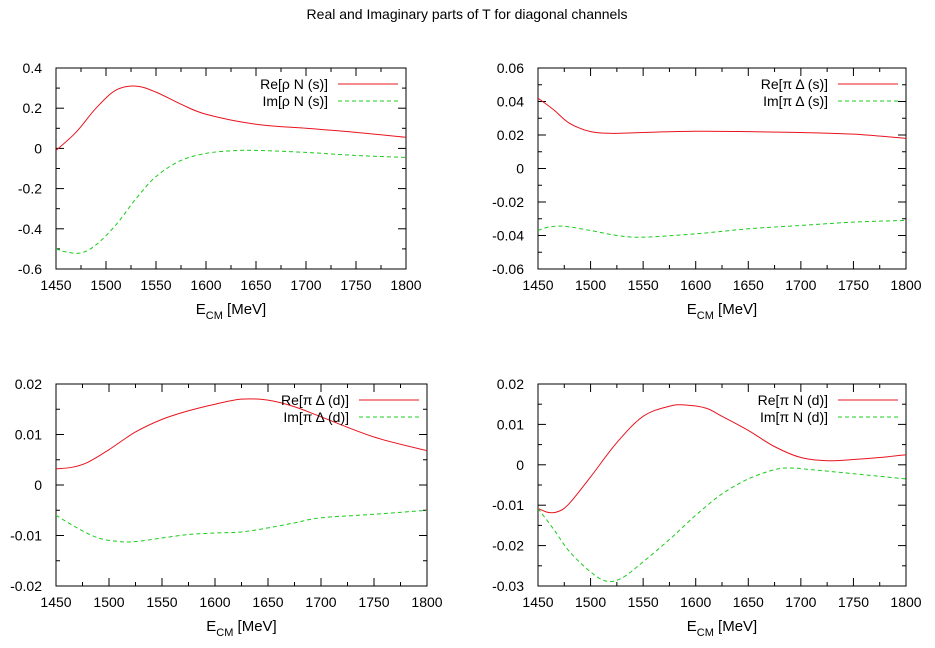 This screenshot has width=935, height=648. Describe the element at coordinates (508, 269) in the screenshot. I see `y-tick-label: -0.06` at that location.